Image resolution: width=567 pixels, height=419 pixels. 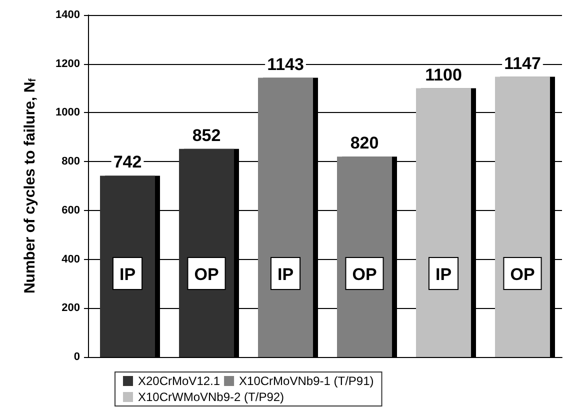 What do you see at coordinates (77, 357) in the screenshot?
I see `y-tick-label: 0` at bounding box center [77, 357].